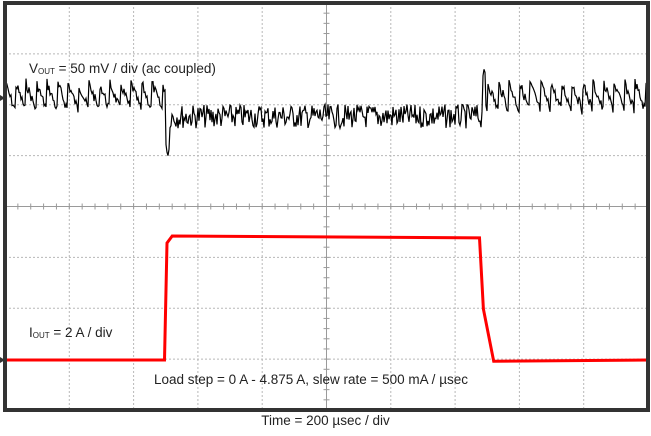  What do you see at coordinates (325, 420) in the screenshot?
I see `time-scale-label: Time = 200 µsec / div` at bounding box center [325, 420].